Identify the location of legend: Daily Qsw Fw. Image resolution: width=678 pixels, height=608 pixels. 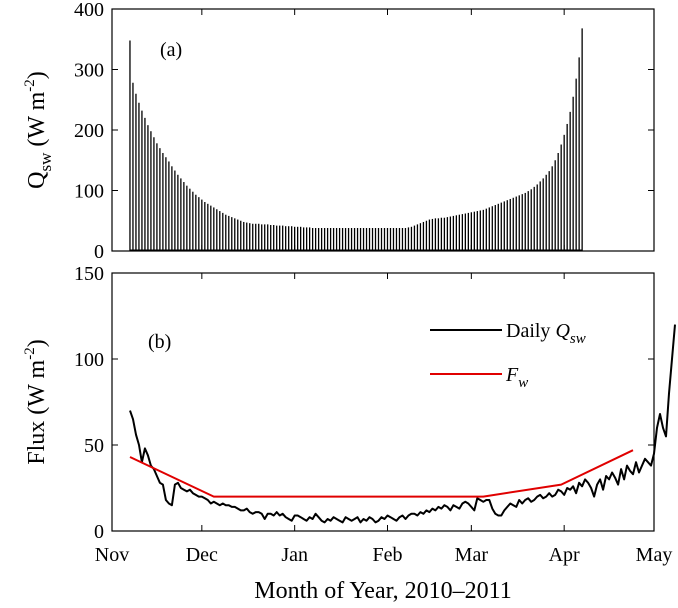
(508, 355).